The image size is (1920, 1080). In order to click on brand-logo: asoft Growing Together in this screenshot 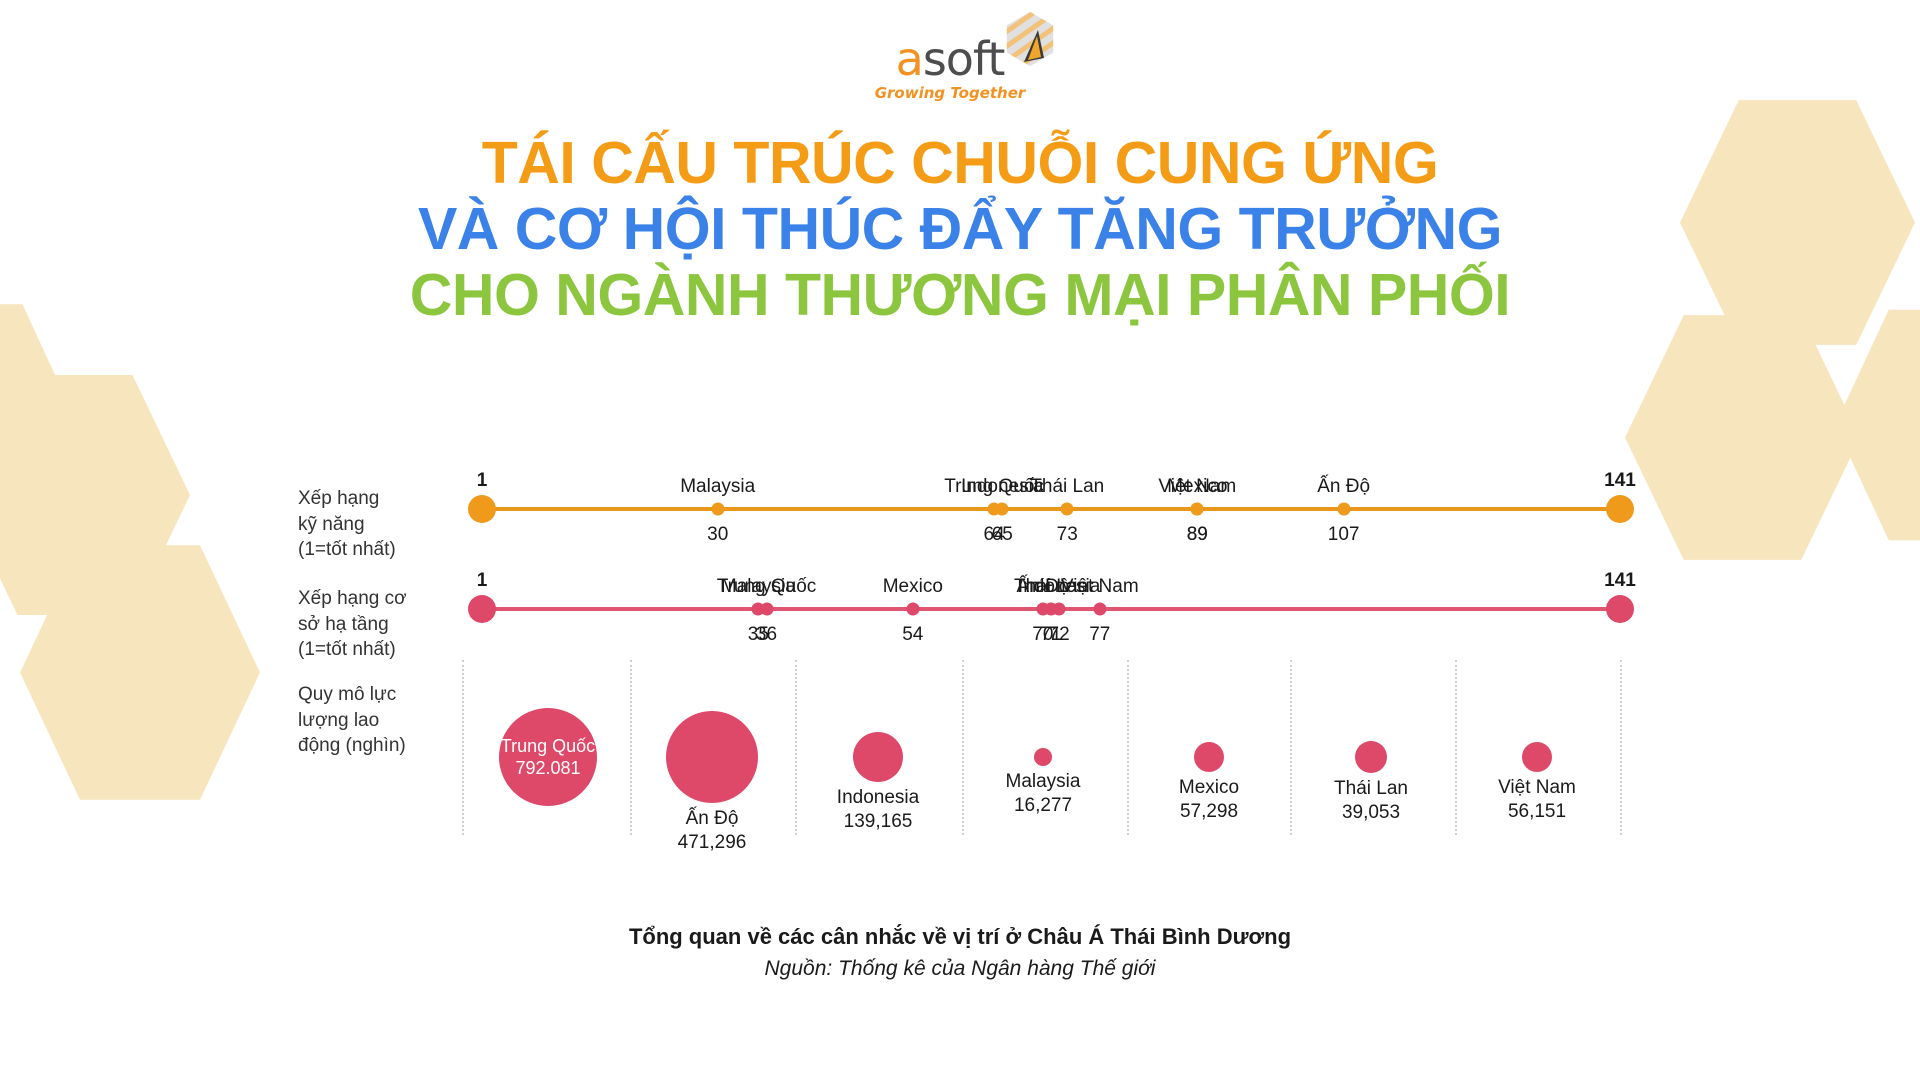, I will do `click(970, 63)`.